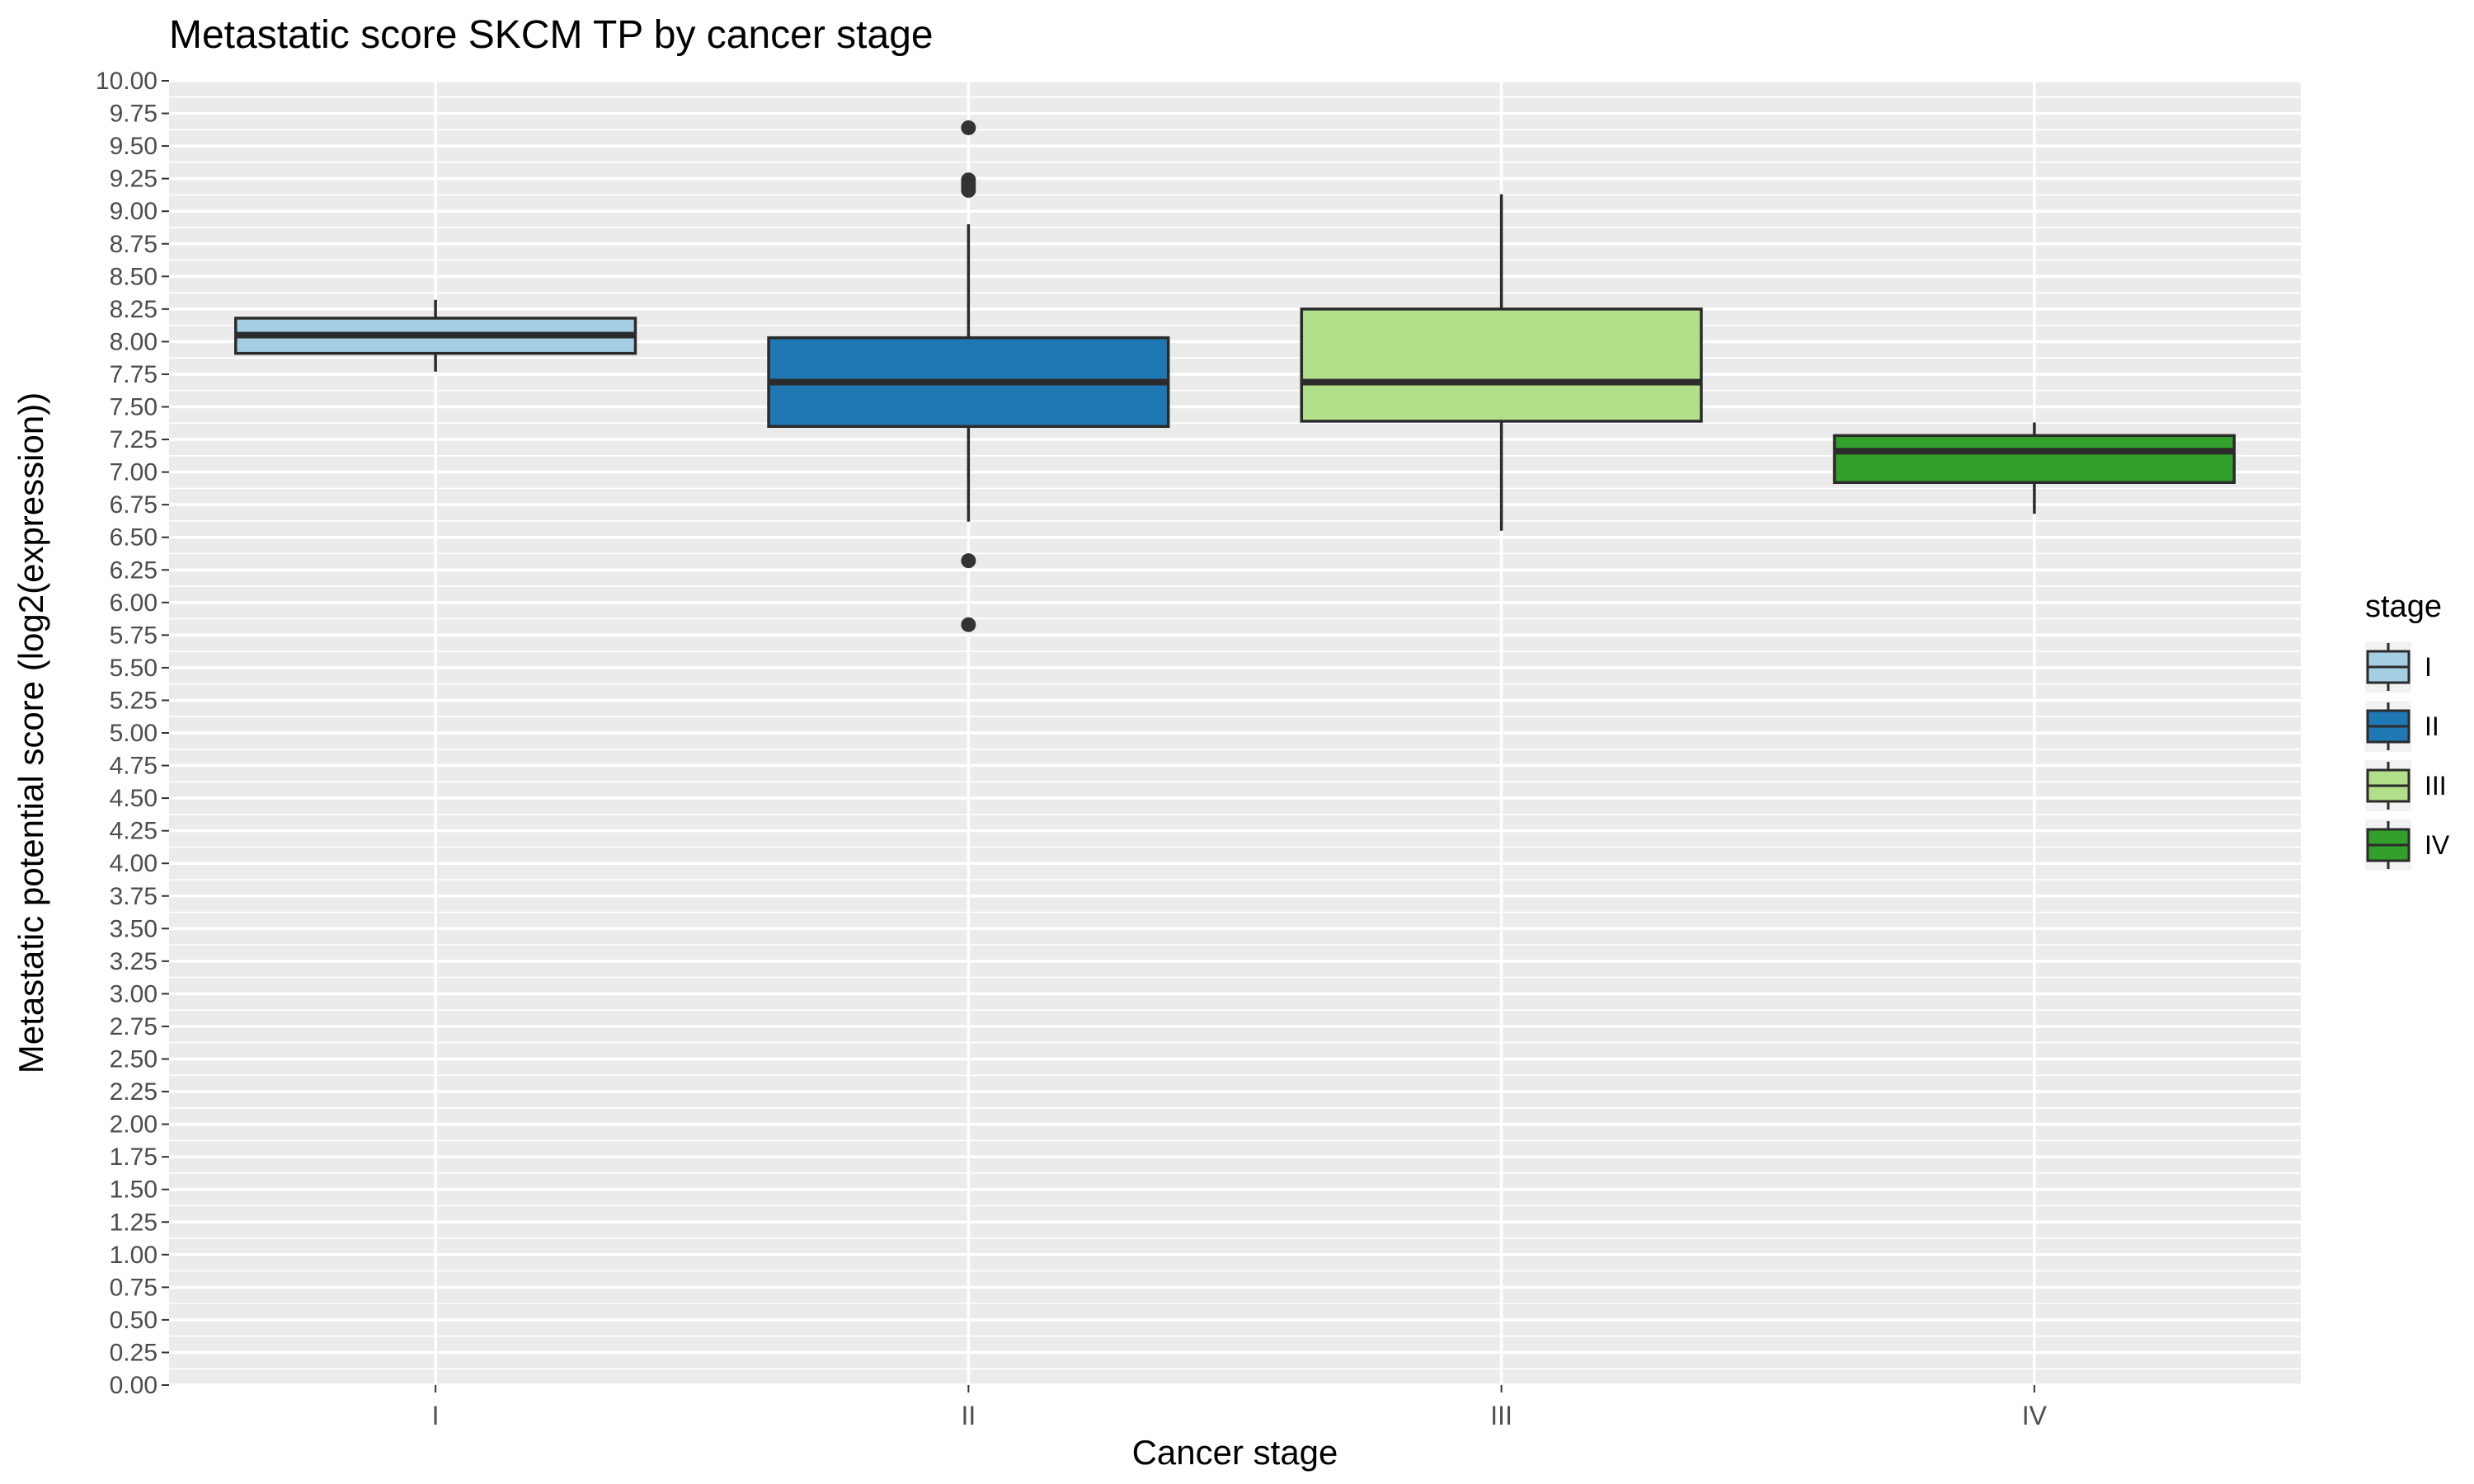 The width and height of the screenshot is (2474, 1484). What do you see at coordinates (134, 1026) in the screenshot?
I see `y-tick-label: 2.75` at bounding box center [134, 1026].